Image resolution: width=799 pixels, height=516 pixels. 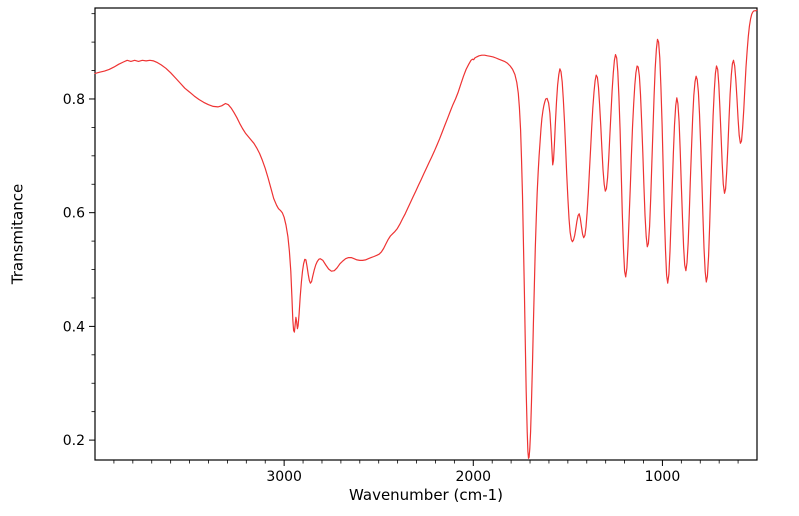 I want to click on y-axis-label: Transmitance, so click(x=17, y=234).